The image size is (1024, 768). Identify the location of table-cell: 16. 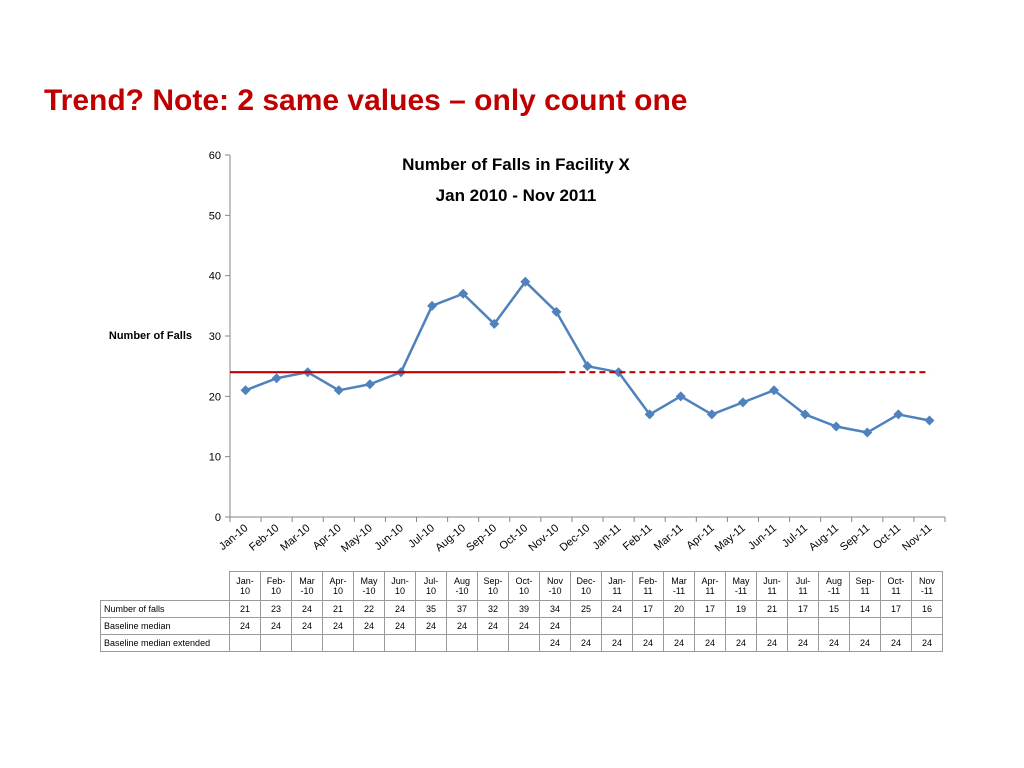
(927, 609).